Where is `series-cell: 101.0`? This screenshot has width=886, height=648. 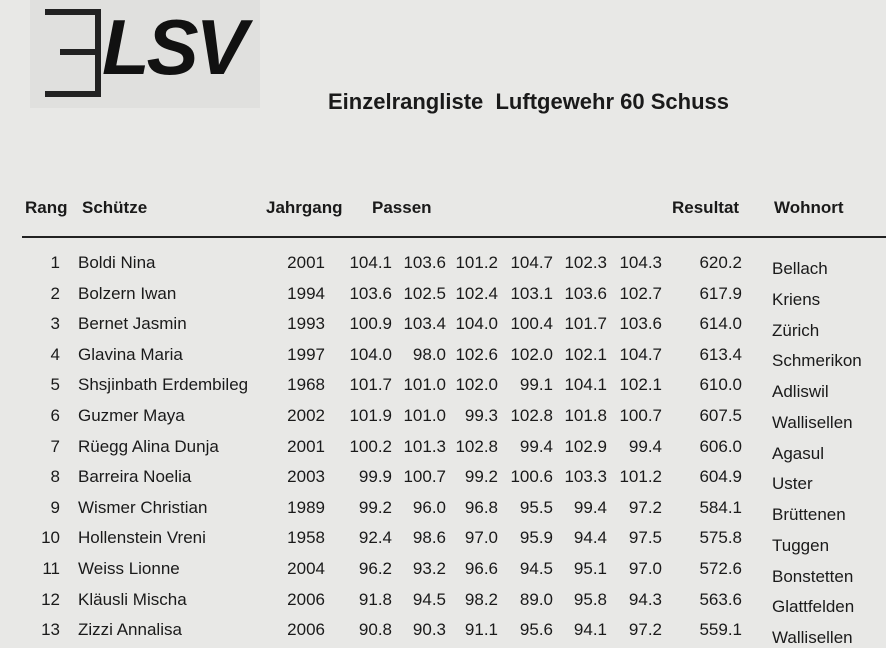 series-cell: 101.0 is located at coordinates (424, 415).